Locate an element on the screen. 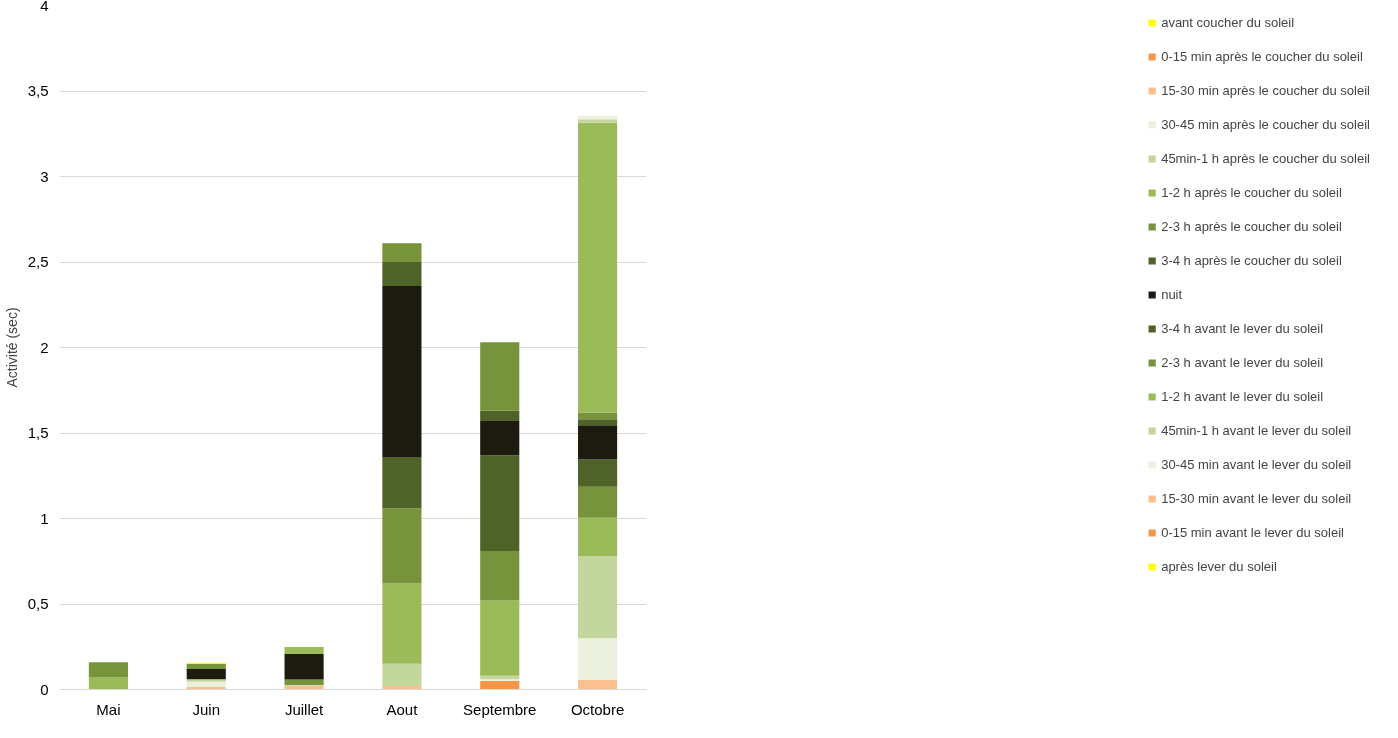  legend-label: 30-45 min après le coucher du soleil is located at coordinates (1265, 124).